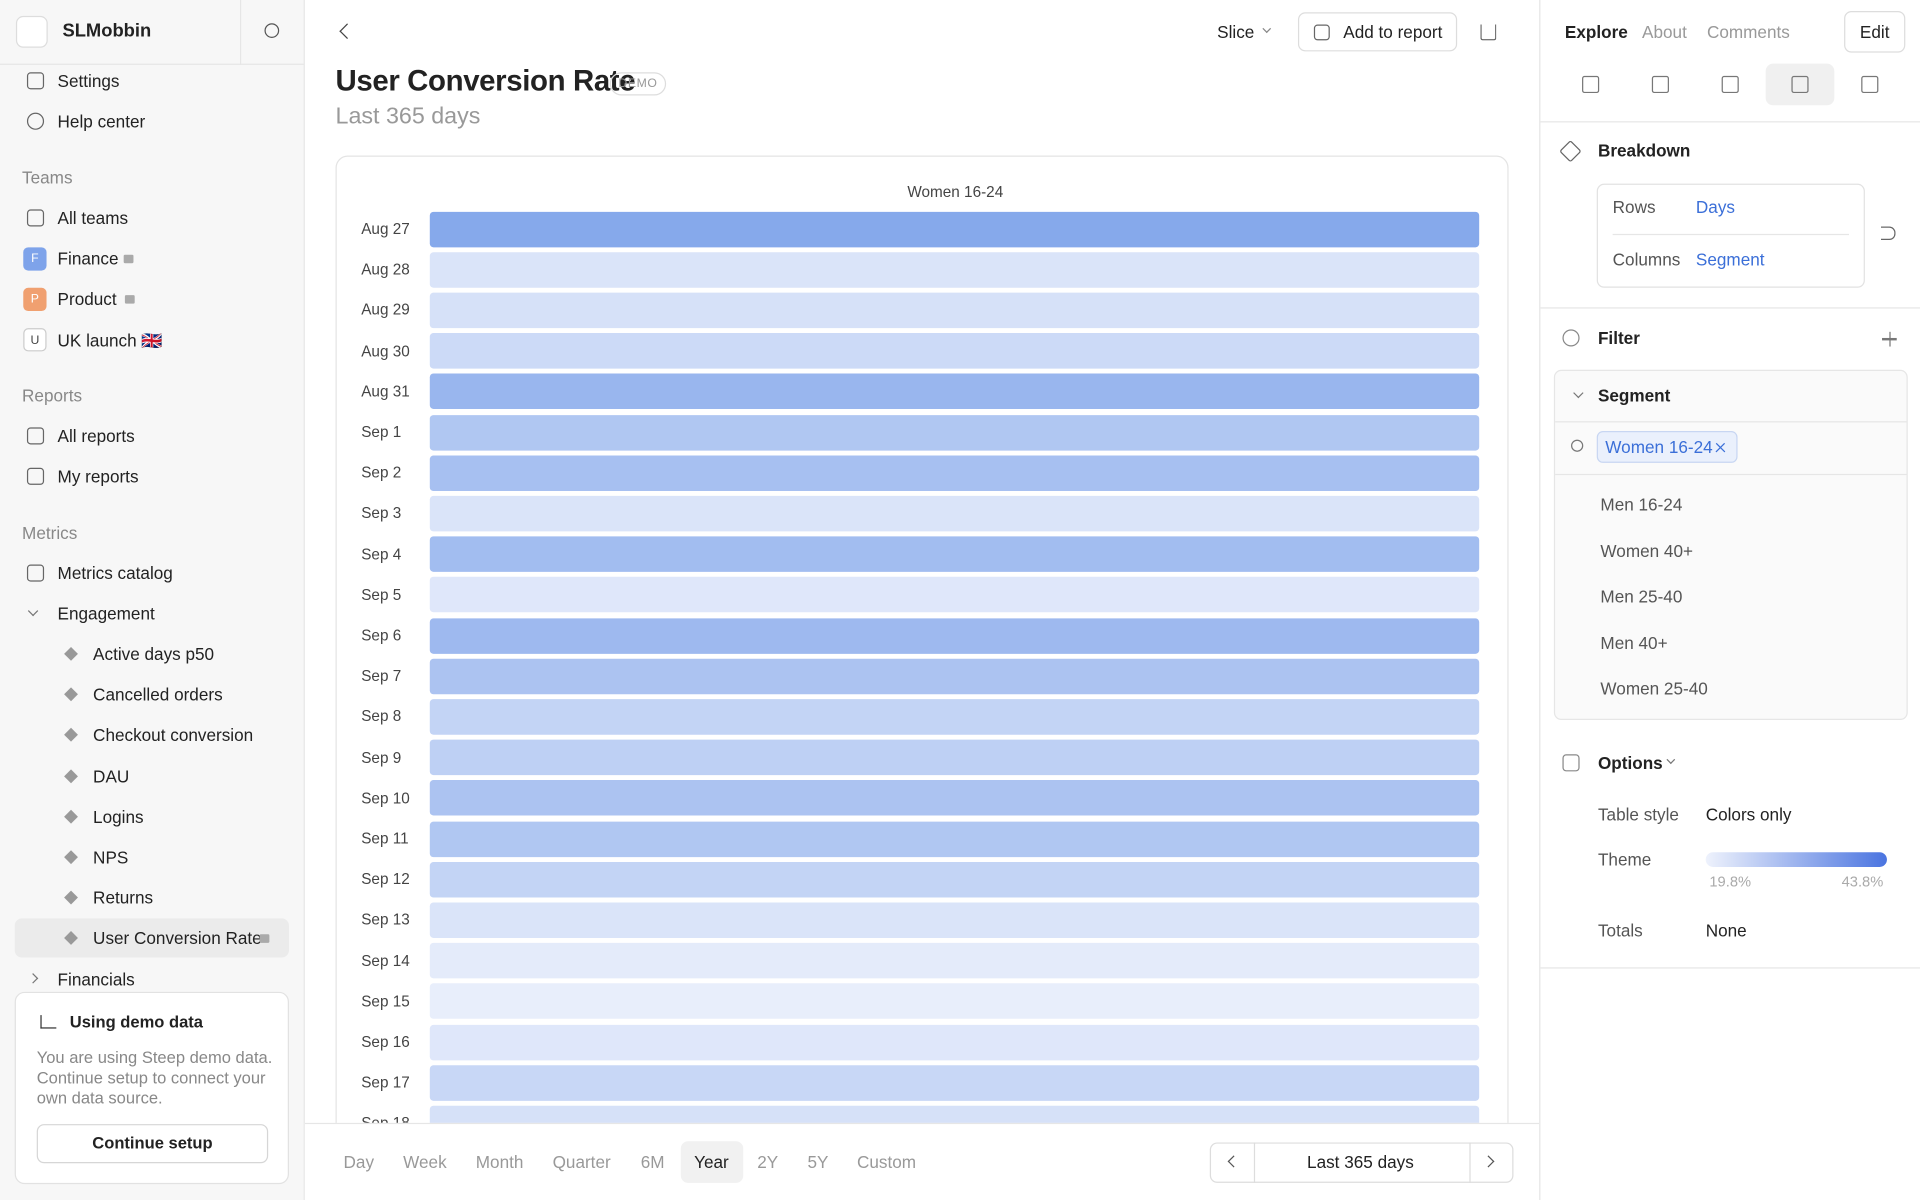 The image size is (1920, 1200). I want to click on row-label: Sep 14, so click(385, 961).